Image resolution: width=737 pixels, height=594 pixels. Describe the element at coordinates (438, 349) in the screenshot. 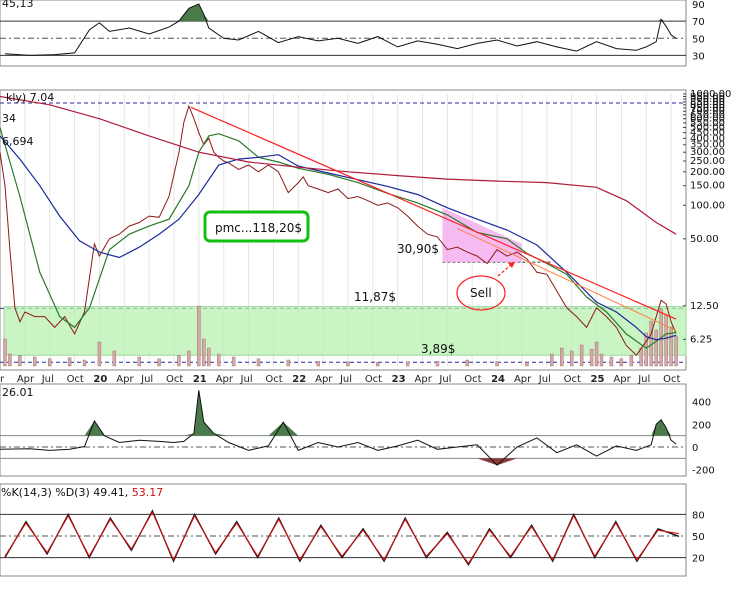

I see `level-389-label: 3,89$` at that location.